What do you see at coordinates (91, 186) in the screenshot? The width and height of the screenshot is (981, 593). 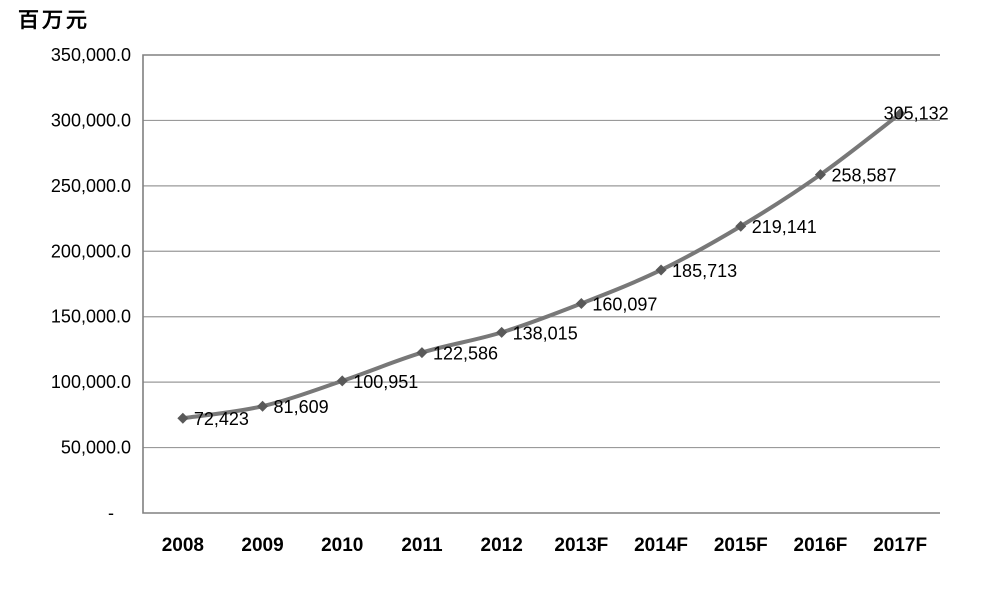 I see `y-axis-tick-label: 250,000.0` at bounding box center [91, 186].